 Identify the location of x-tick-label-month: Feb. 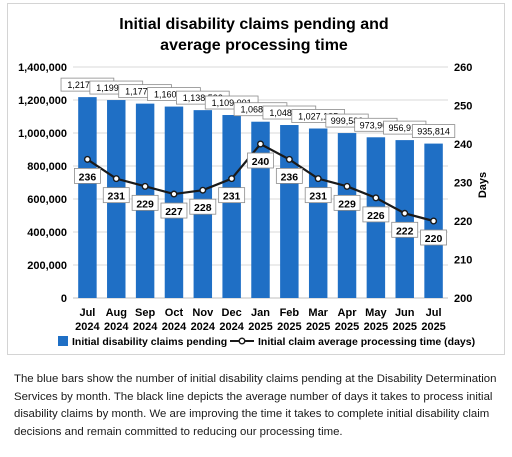
(290, 313).